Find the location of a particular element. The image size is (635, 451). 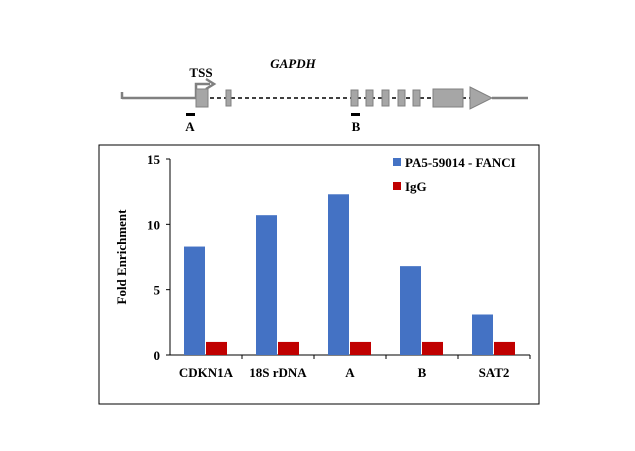

y-tick-label: 5 is located at coordinates (157, 290).